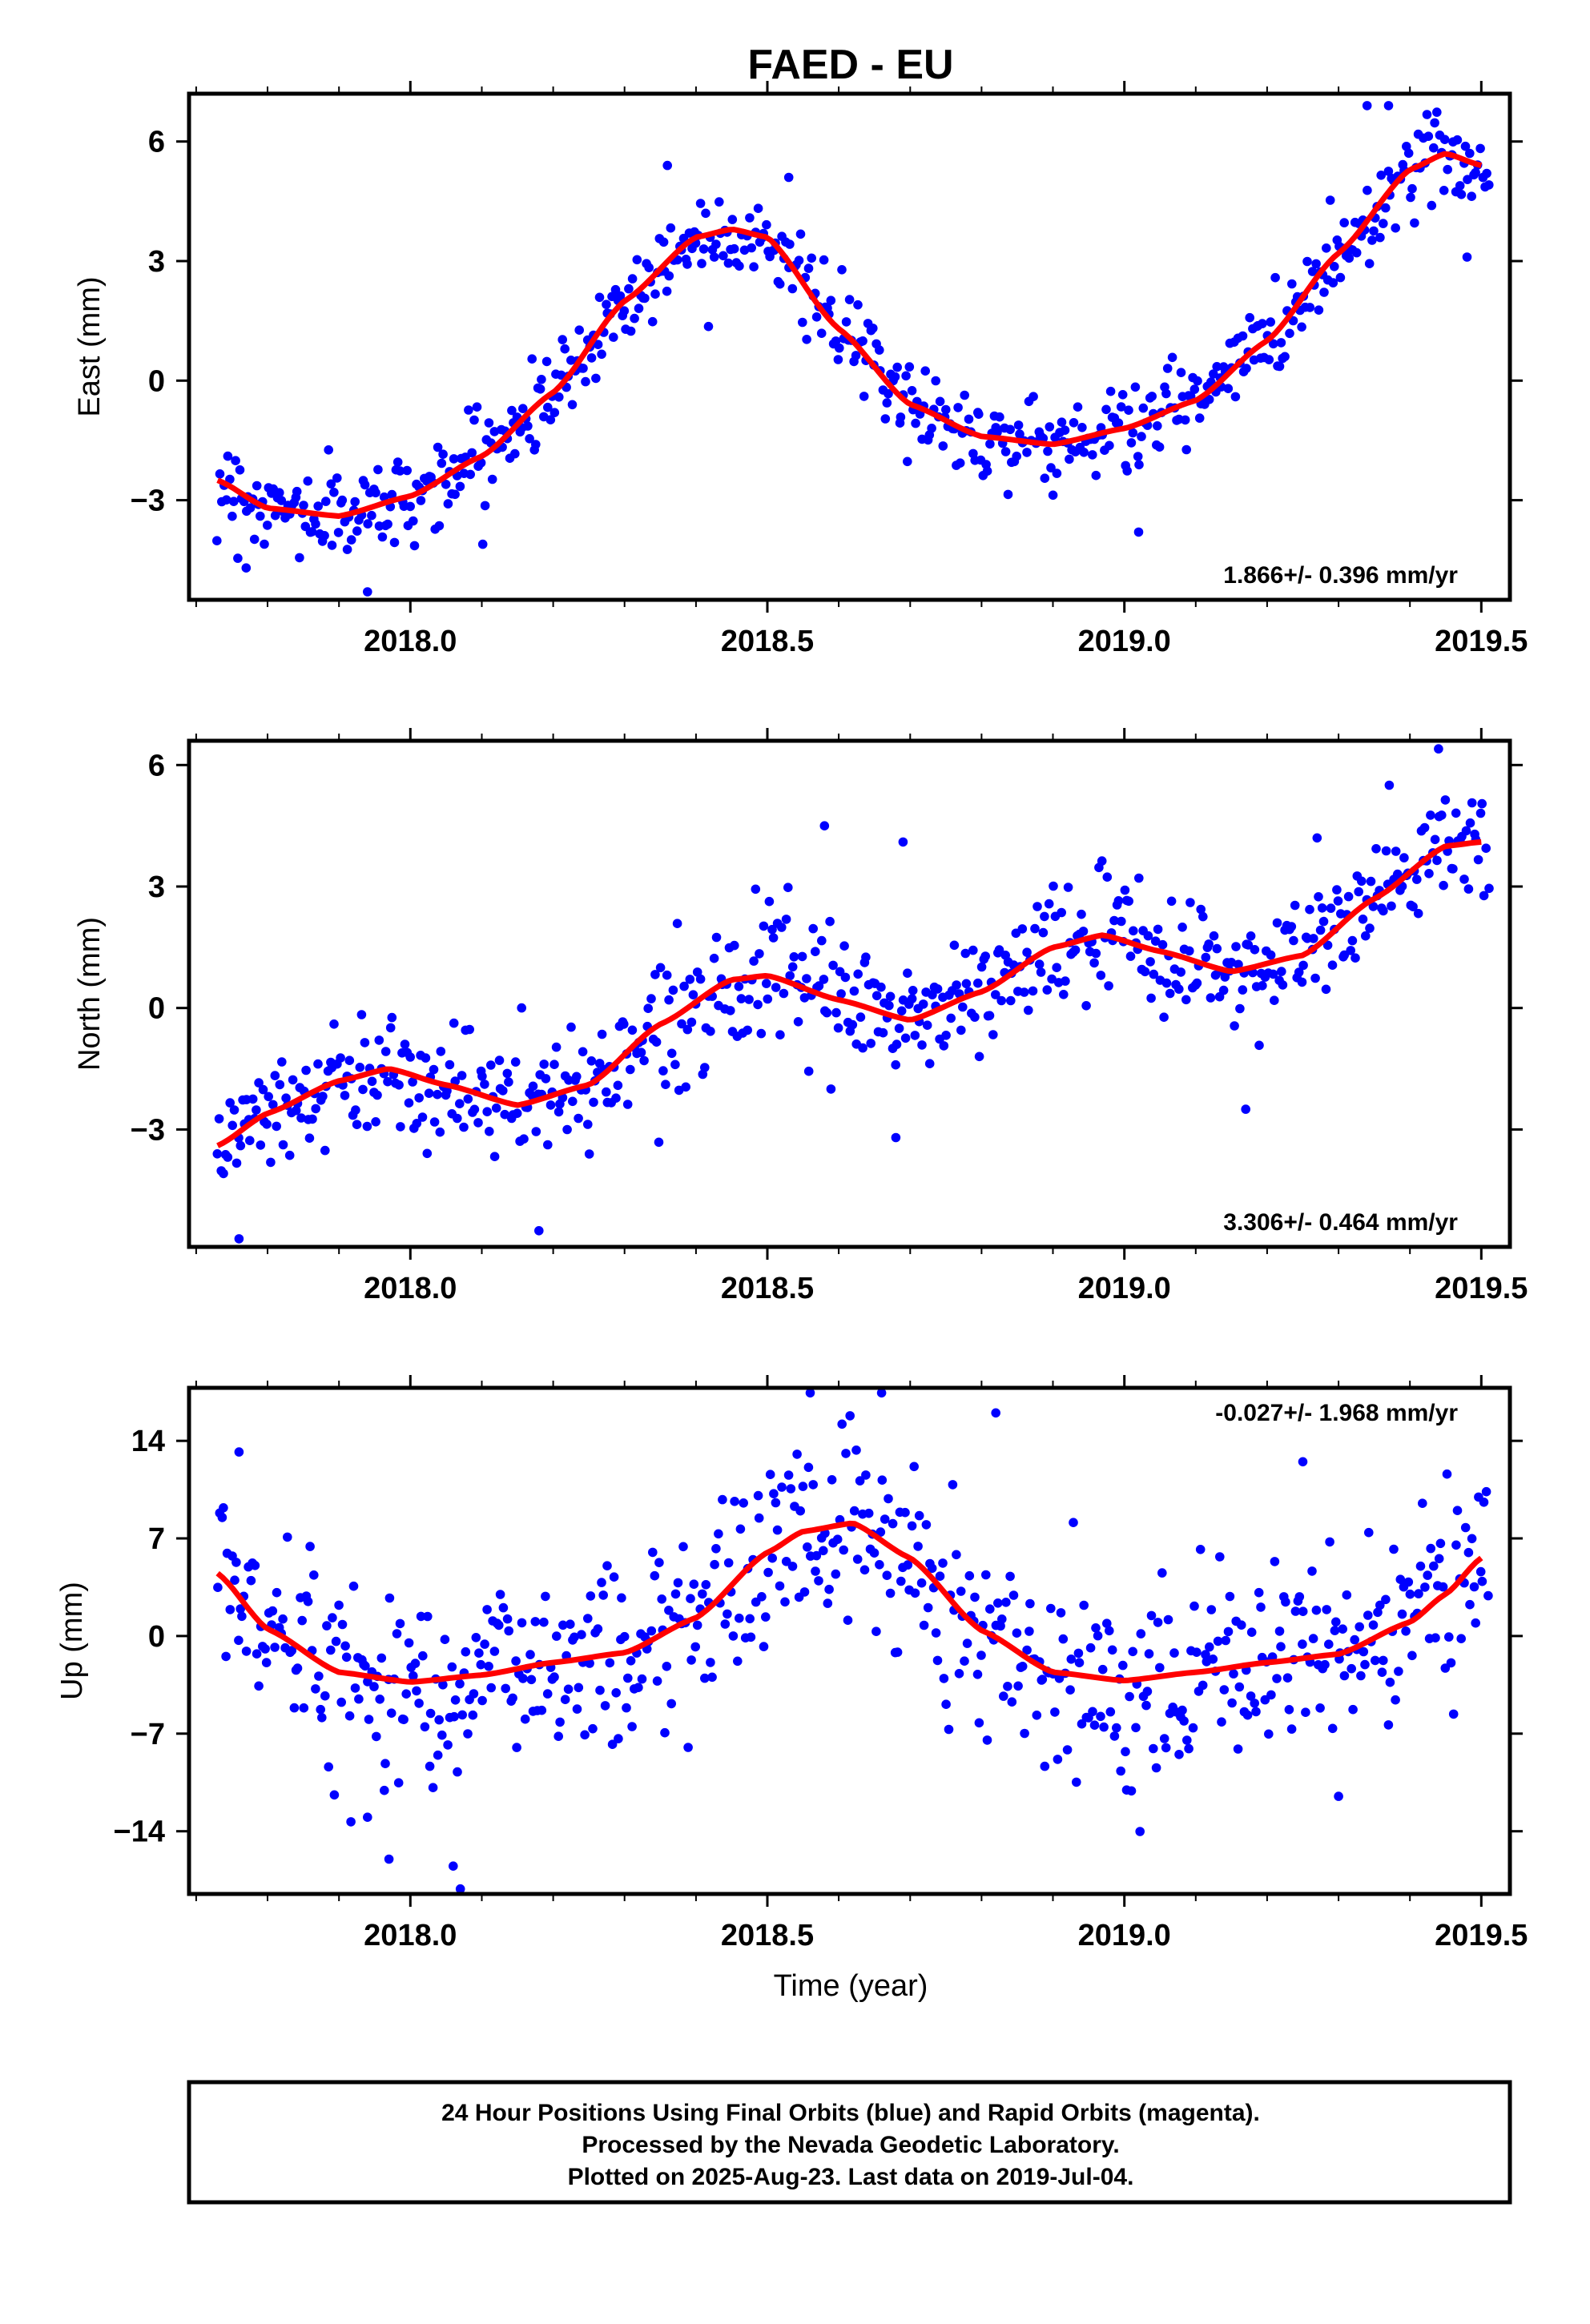 The image size is (1590, 2324). What do you see at coordinates (156, 381) in the screenshot?
I see `east-y-tick-label: 0` at bounding box center [156, 381].